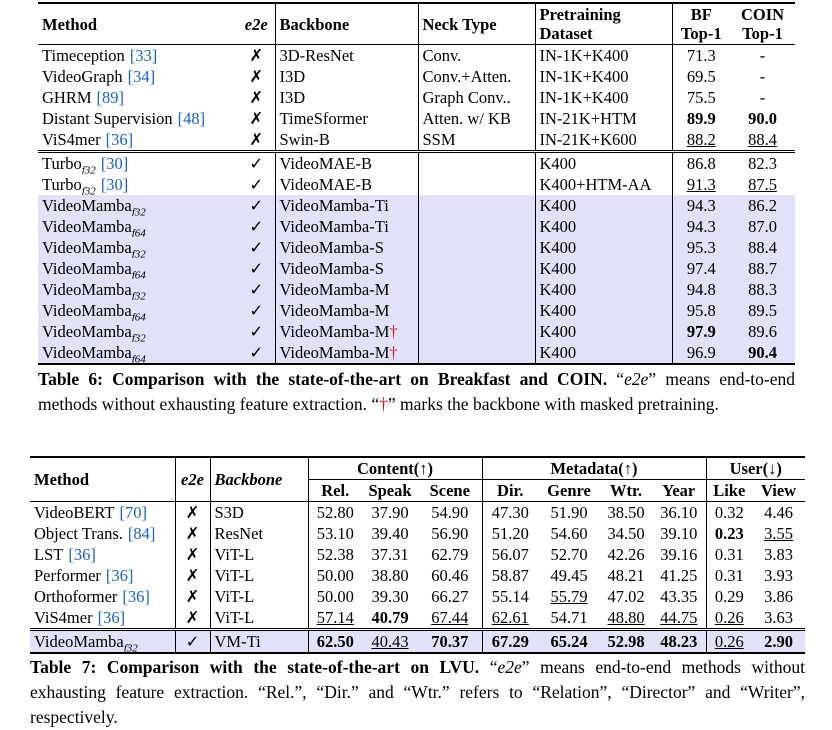 The height and width of the screenshot is (730, 832). What do you see at coordinates (394, 468) in the screenshot?
I see `group-header: Content(↑)` at bounding box center [394, 468].